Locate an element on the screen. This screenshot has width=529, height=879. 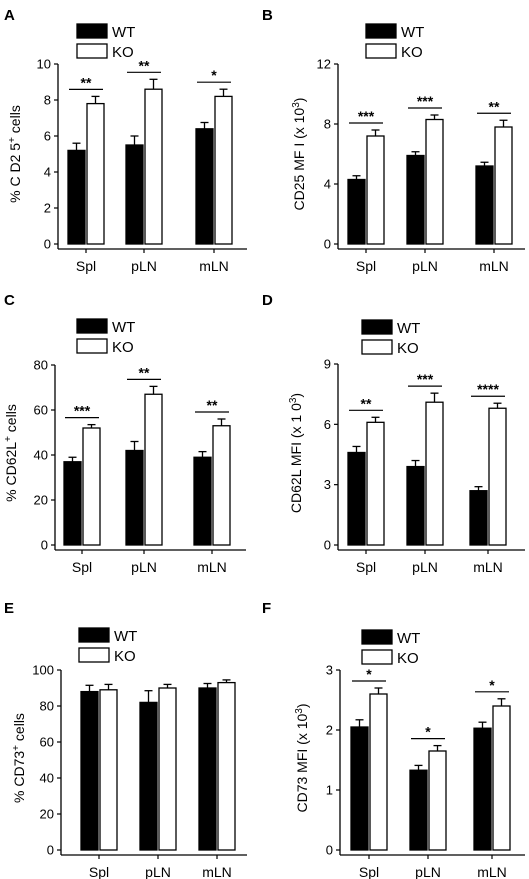
y-tick-label: 80 is located at coordinates (41, 365).